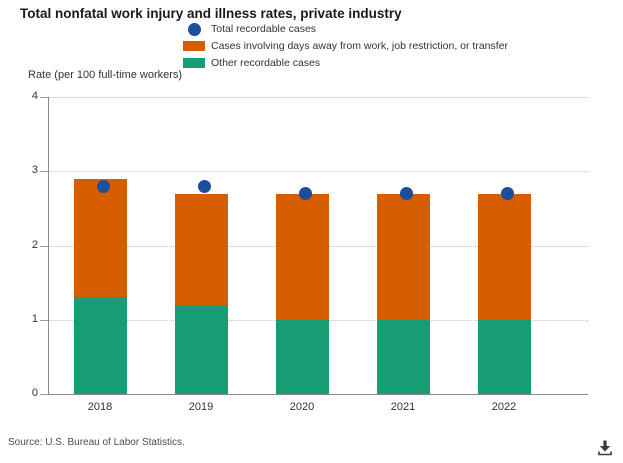 The height and width of the screenshot is (463, 623). I want to click on dart-cases-square-icon, so click(194, 46).